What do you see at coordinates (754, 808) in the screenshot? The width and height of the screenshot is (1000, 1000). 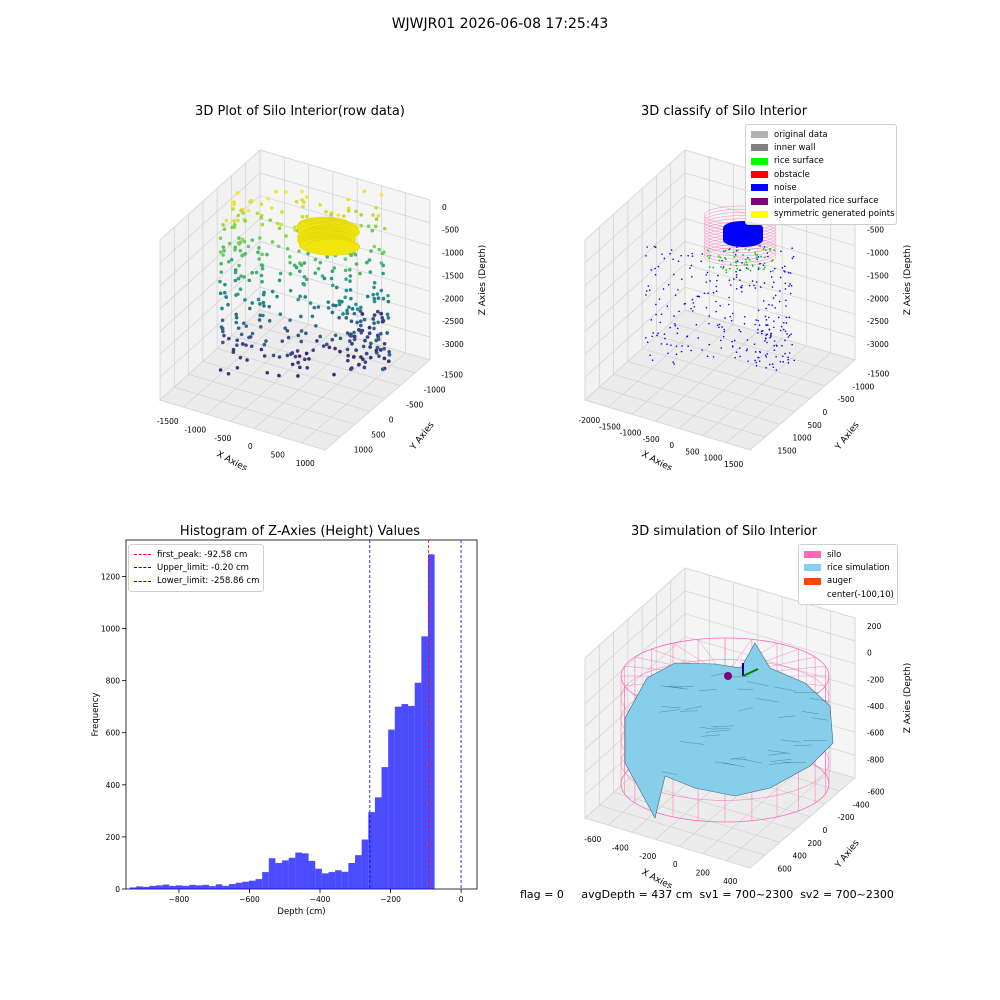 I see `sim-grid-line` at bounding box center [754, 808].